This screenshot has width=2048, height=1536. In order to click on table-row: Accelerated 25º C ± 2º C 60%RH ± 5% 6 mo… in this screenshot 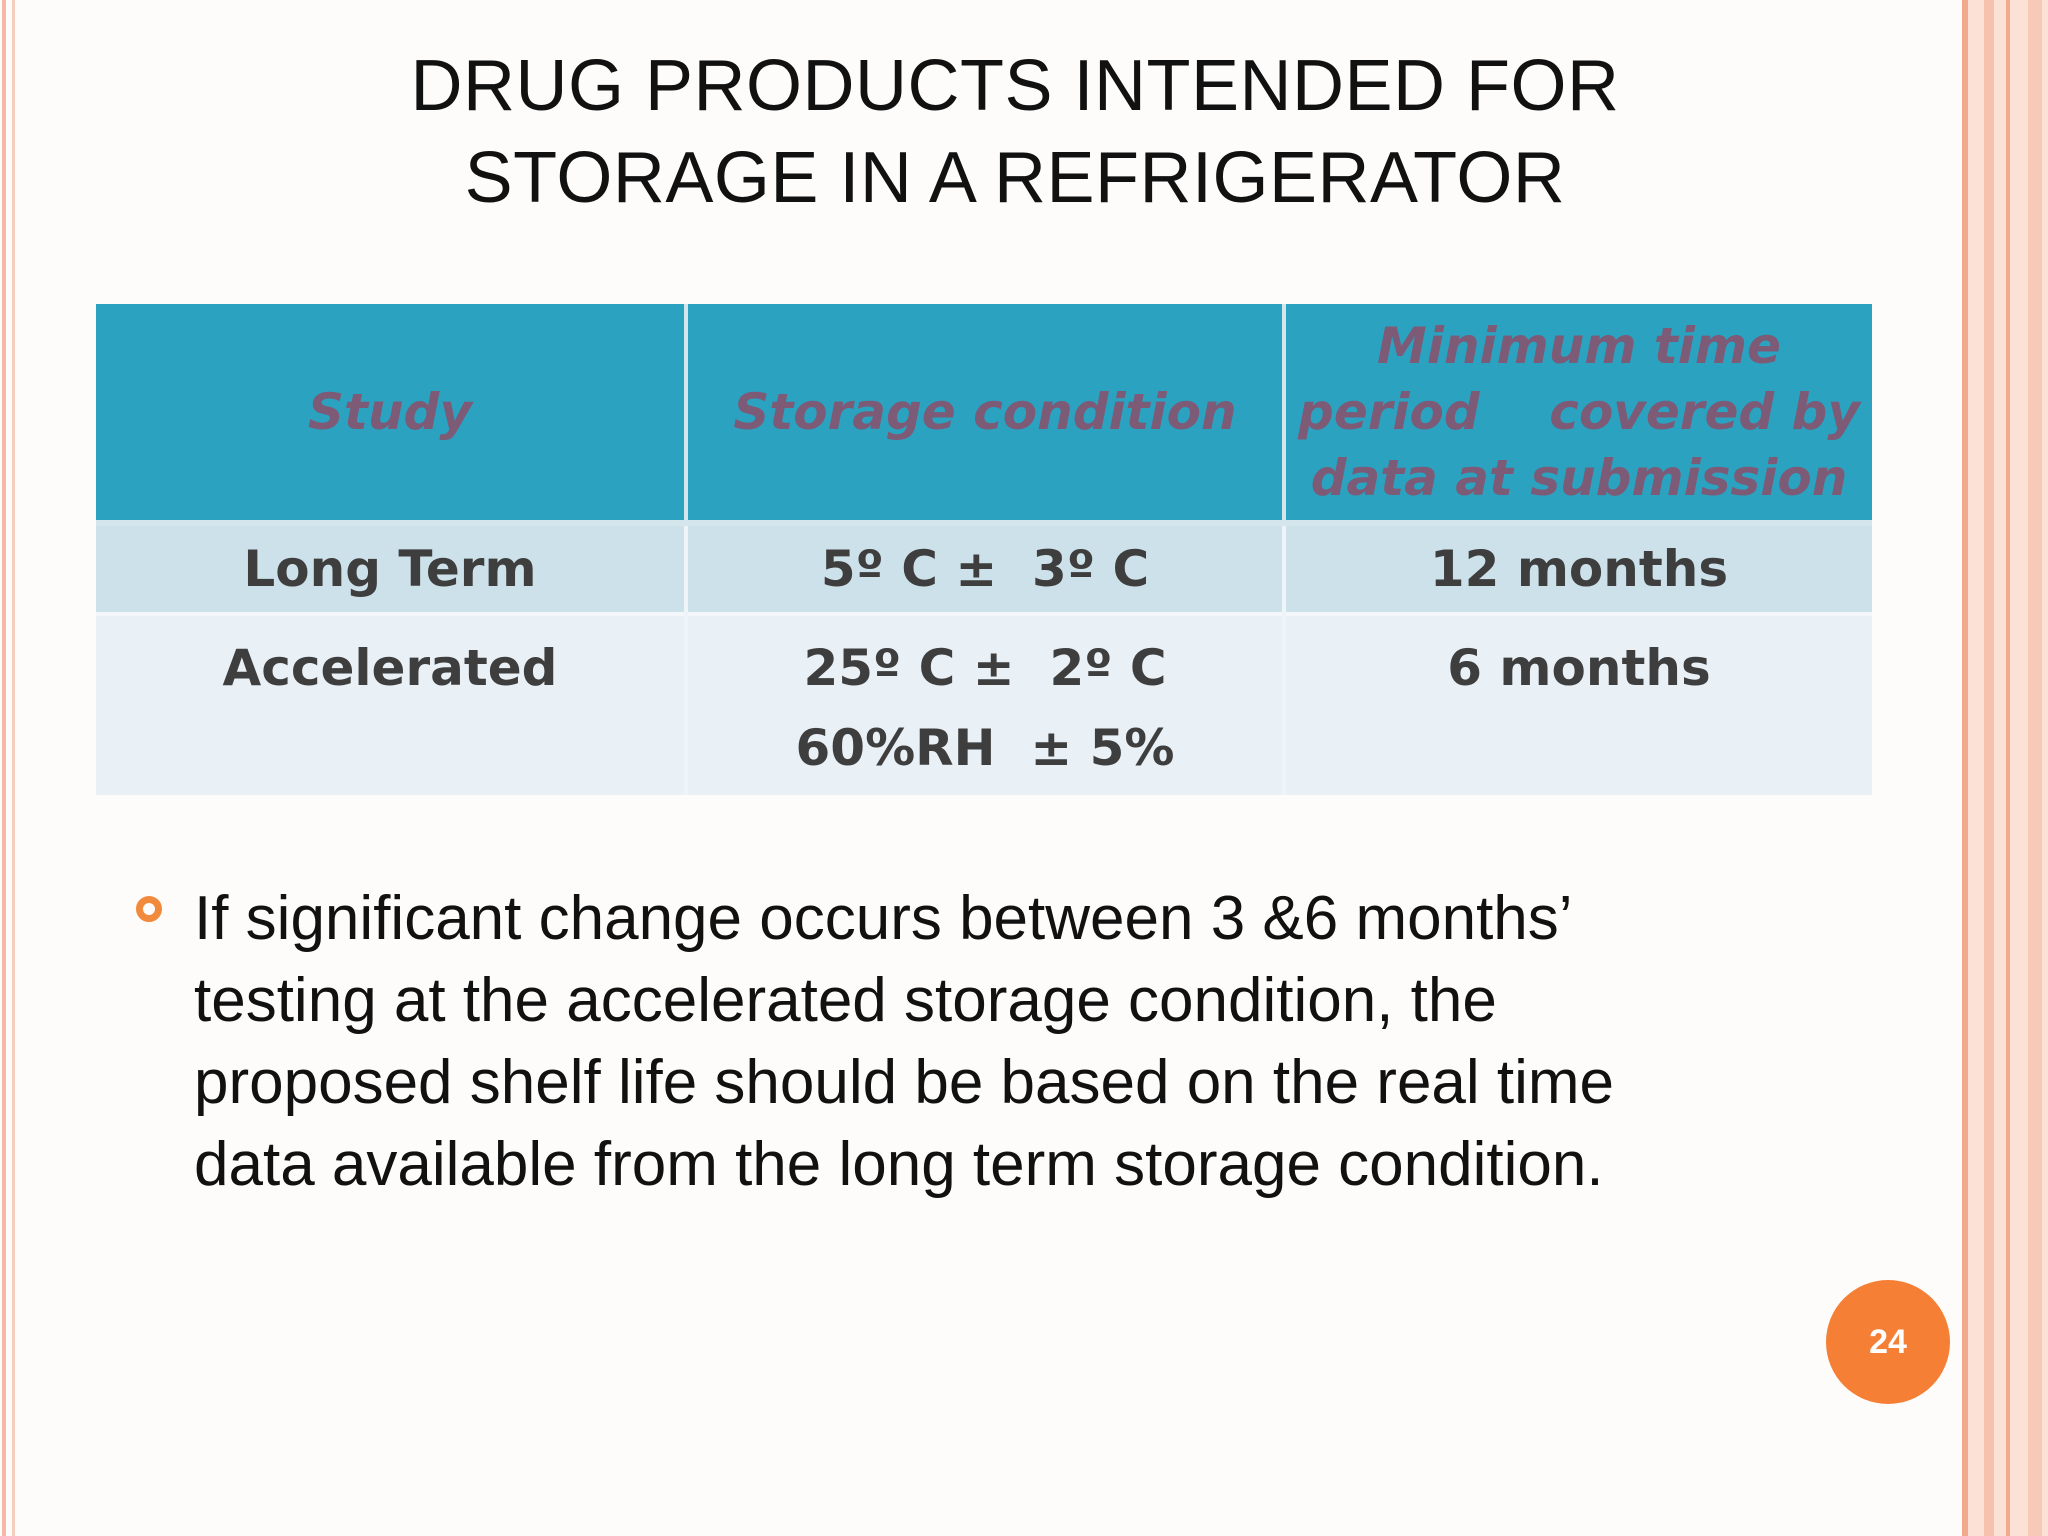, I will do `click(984, 703)`.